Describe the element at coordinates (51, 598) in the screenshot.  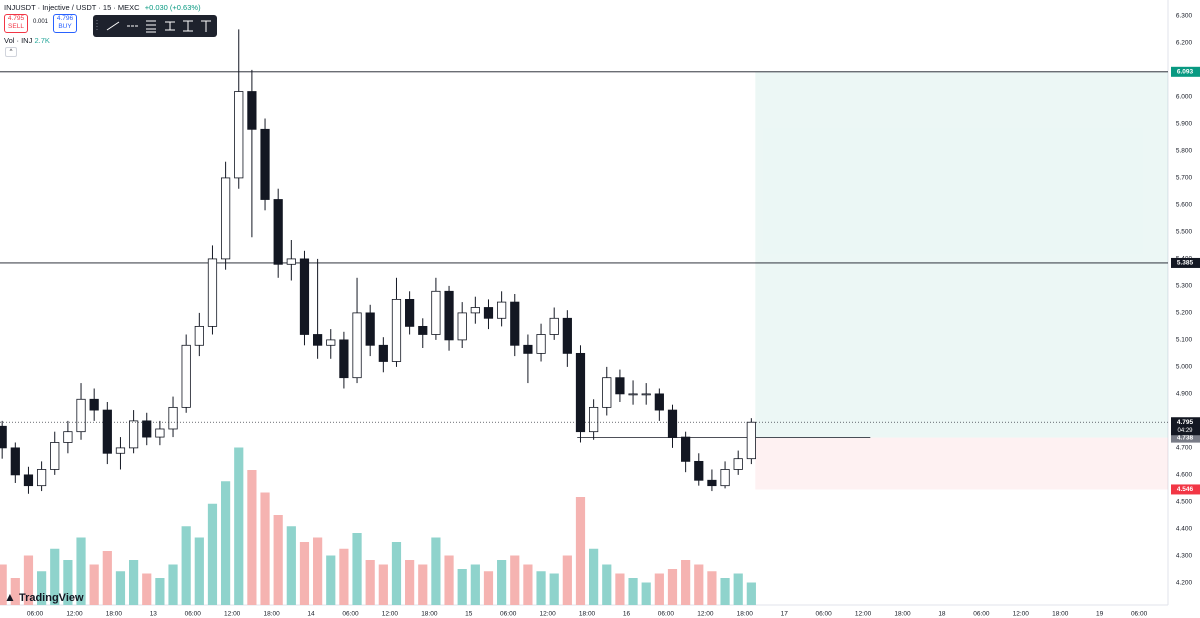
I see `brand-name: TradingView` at that location.